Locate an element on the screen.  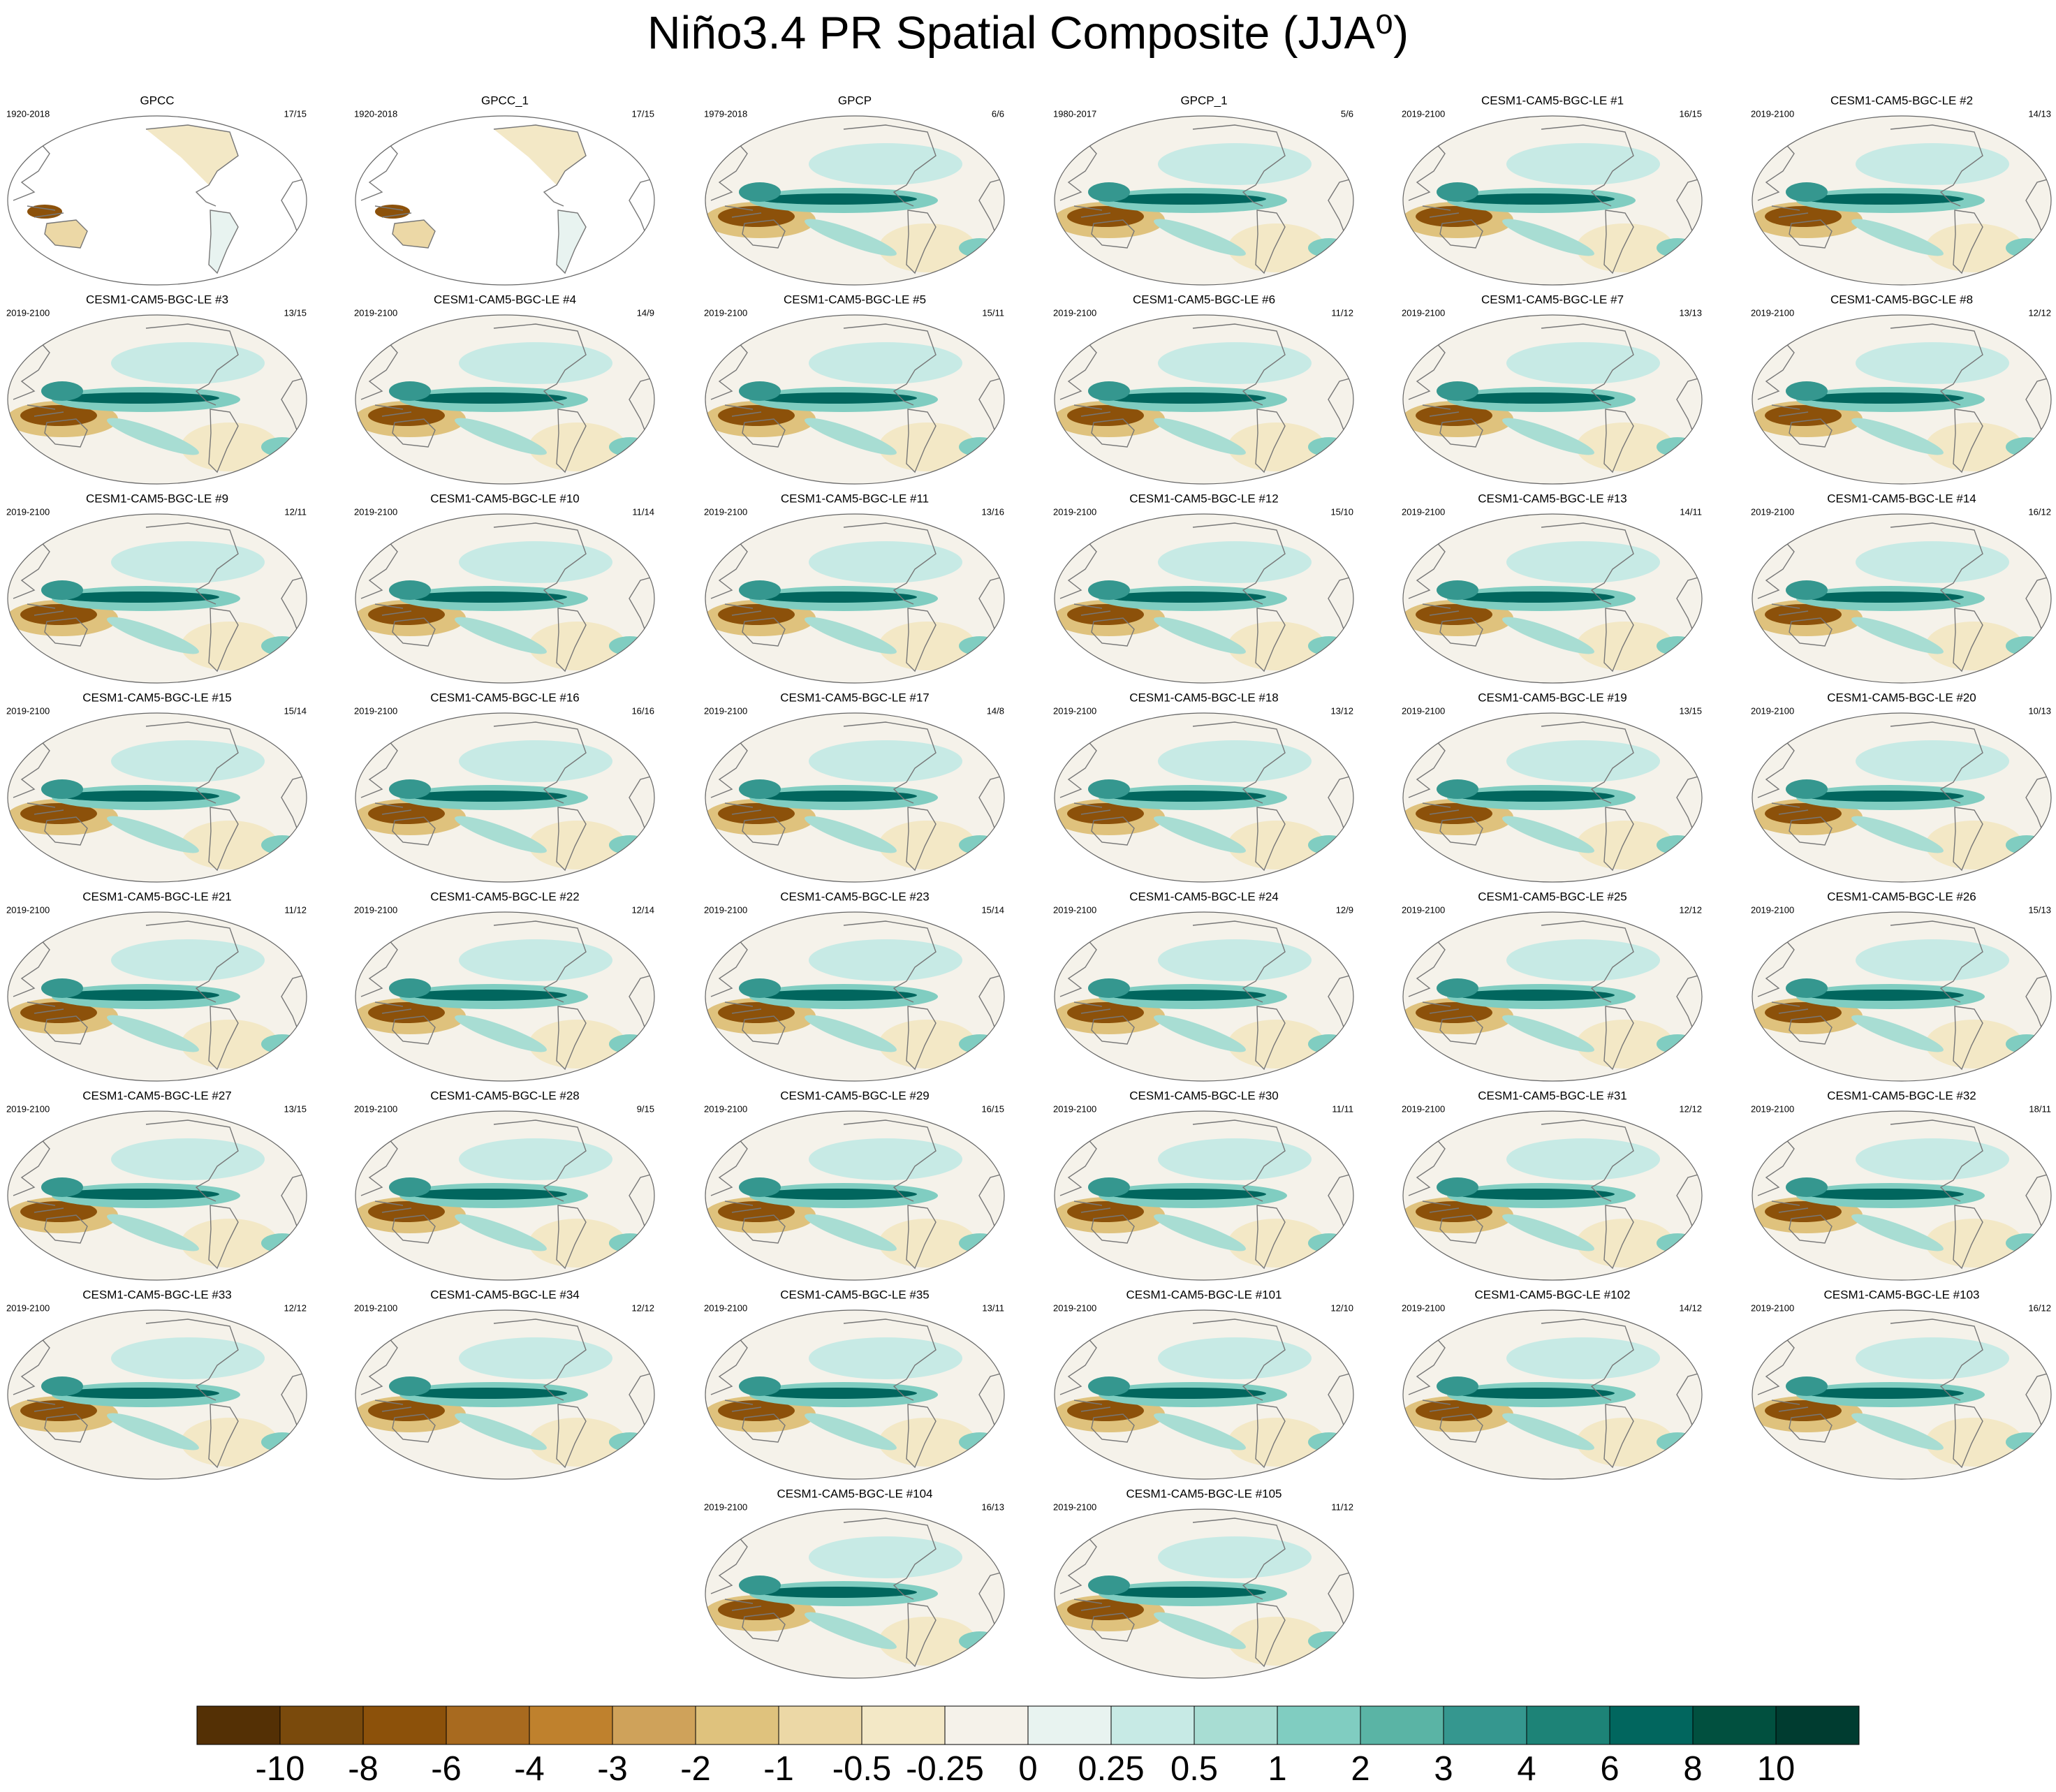
panel-count: 15/11 is located at coordinates (993, 312).